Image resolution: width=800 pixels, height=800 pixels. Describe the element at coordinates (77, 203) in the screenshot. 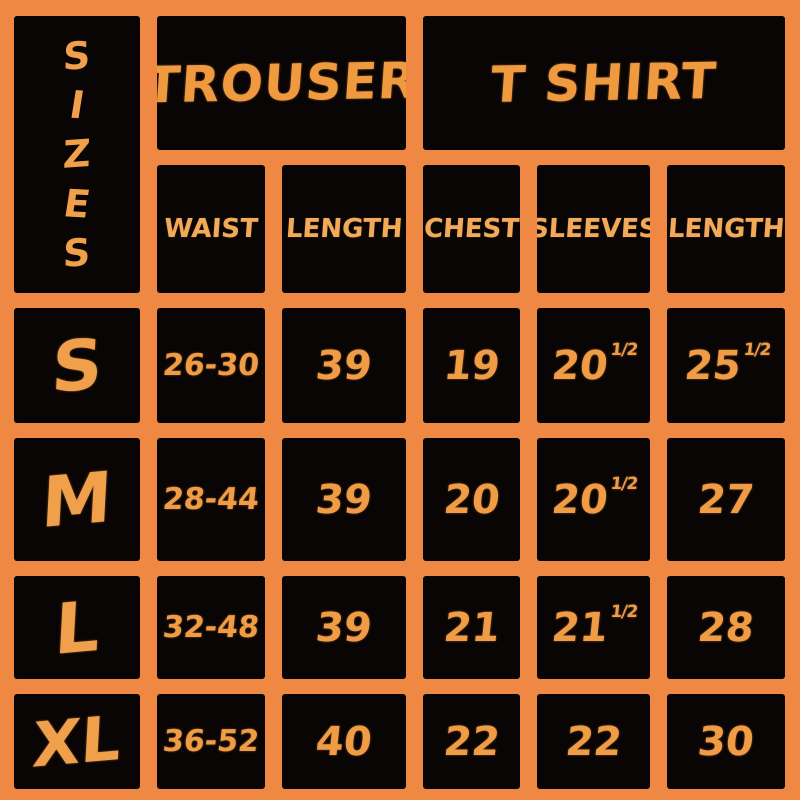

I see `sizes-letter: E` at that location.